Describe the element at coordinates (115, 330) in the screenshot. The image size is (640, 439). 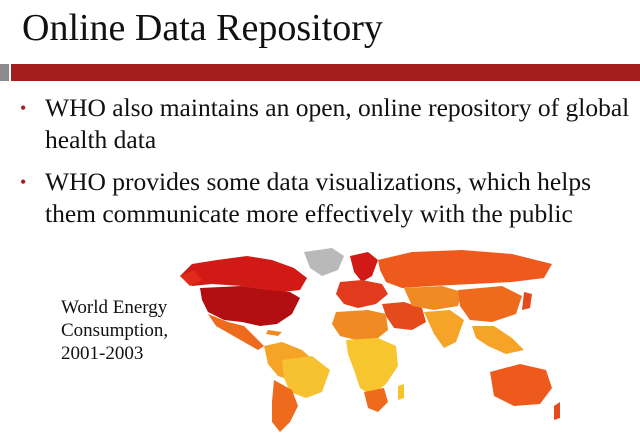
I see `map-caption: World Energy Consumption, 2001-2003` at that location.